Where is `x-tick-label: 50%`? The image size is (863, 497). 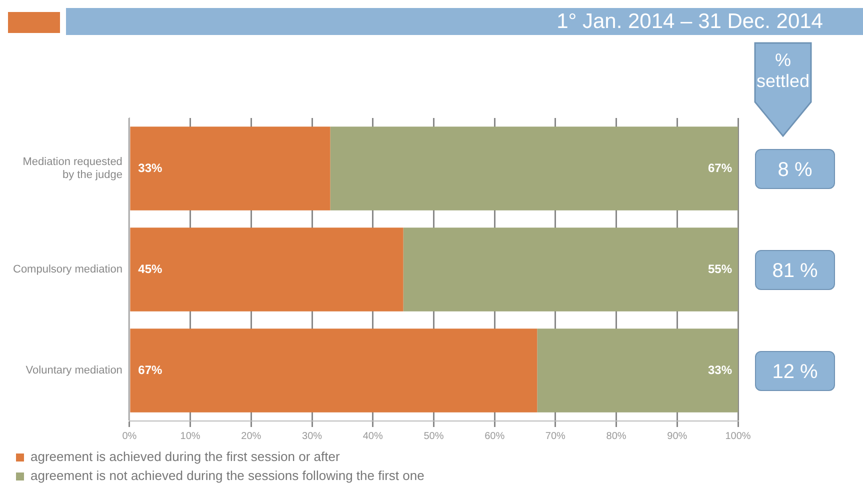
x-tick-label: 50% is located at coordinates (434, 436).